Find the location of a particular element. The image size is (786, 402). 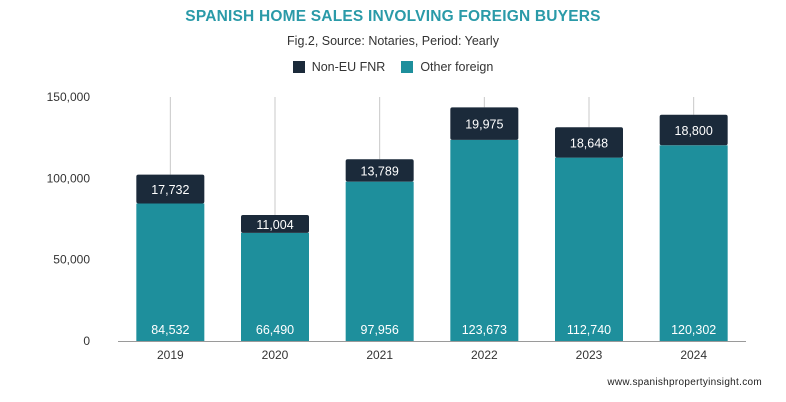

data-label-non-eu-fnr: 18,648 is located at coordinates (589, 143).